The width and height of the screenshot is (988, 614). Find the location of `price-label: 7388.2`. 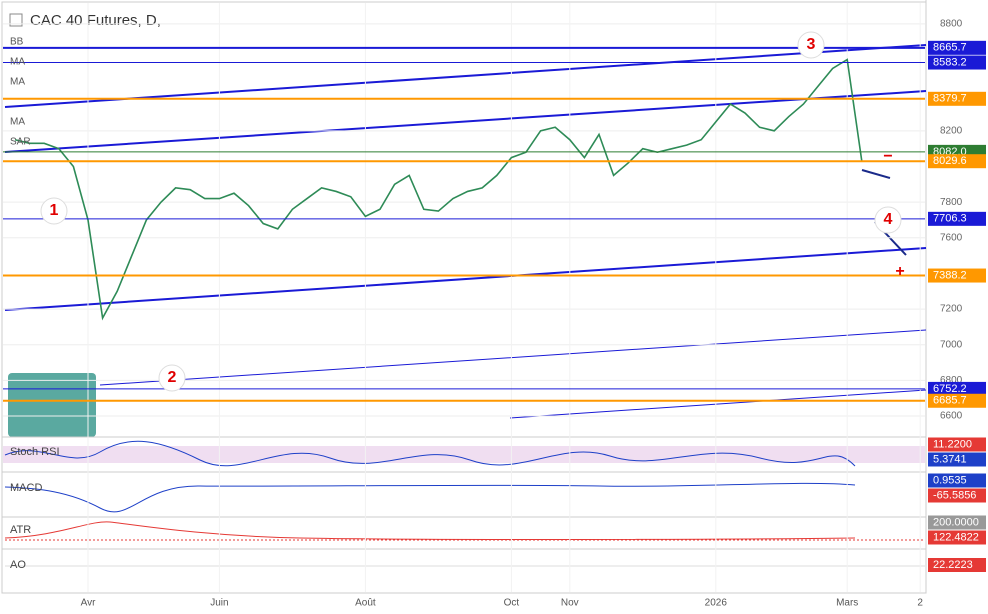

price-label: 7388.2 is located at coordinates (950, 275).